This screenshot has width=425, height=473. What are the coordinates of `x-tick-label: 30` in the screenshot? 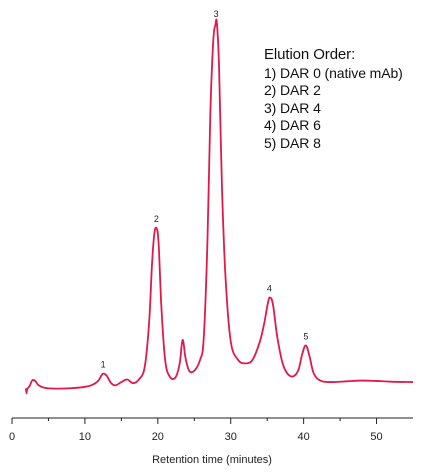 It's located at (231, 437).